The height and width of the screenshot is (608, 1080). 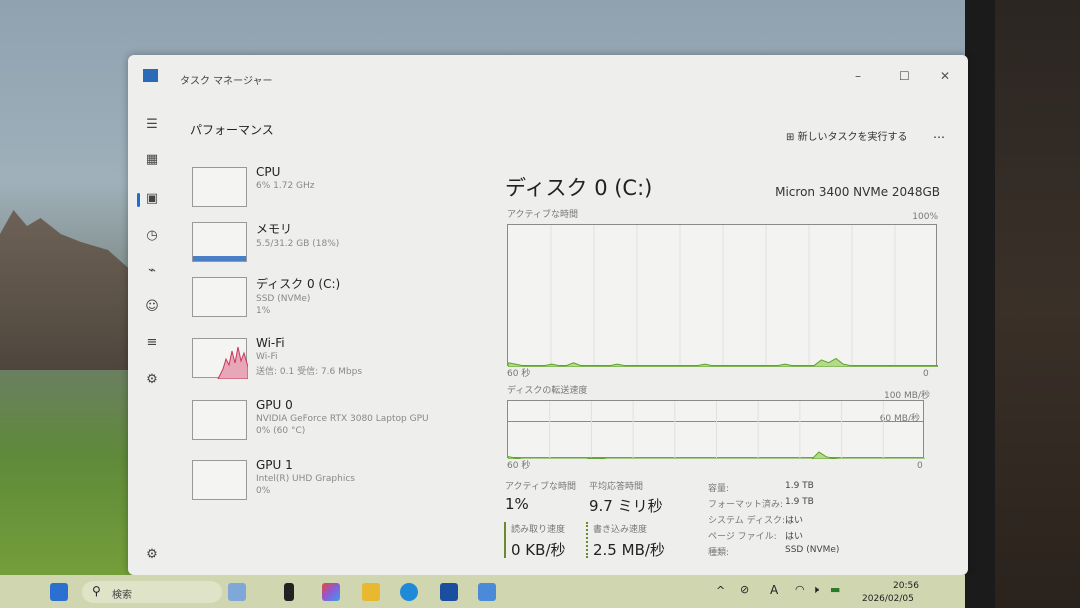 I want to click on read-speed-value: 0 KB/秒, so click(x=538, y=550).